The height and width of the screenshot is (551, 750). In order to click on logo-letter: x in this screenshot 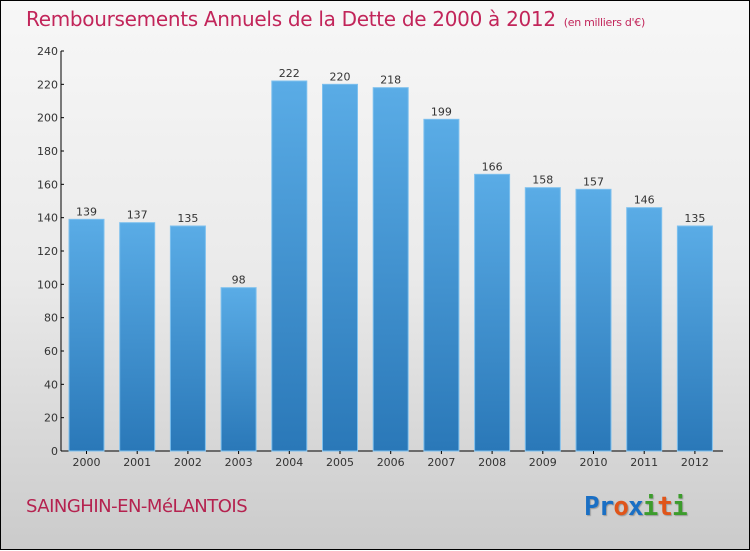, I will do `click(635, 507)`.